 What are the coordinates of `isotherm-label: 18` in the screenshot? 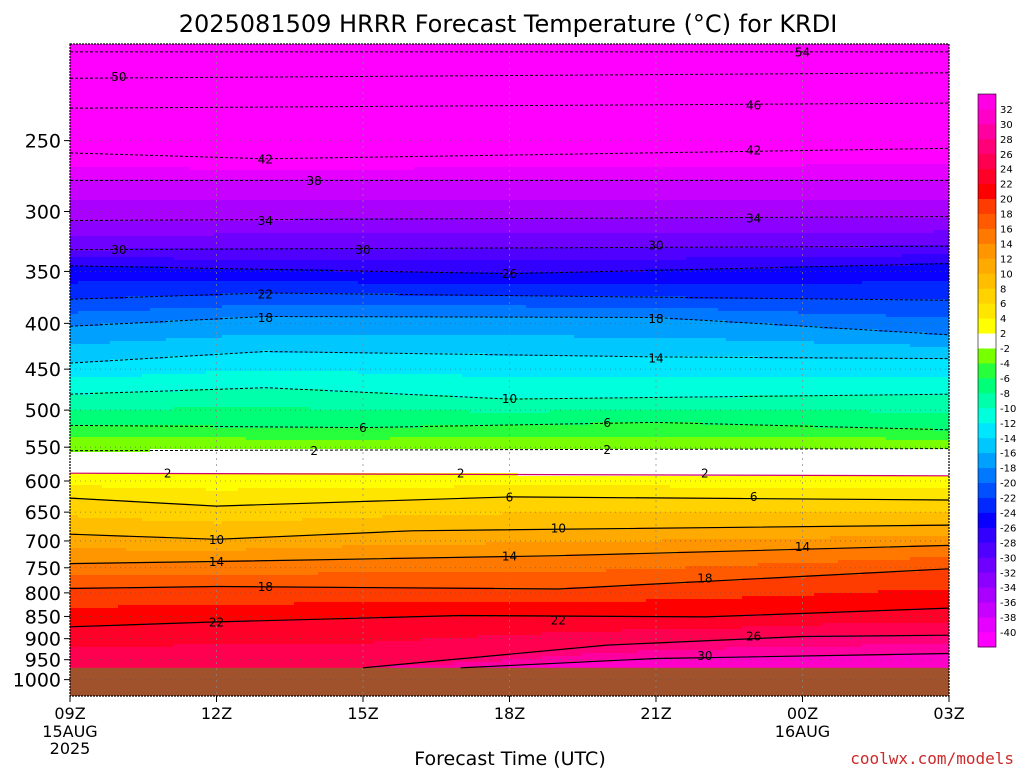 It's located at (265, 318).